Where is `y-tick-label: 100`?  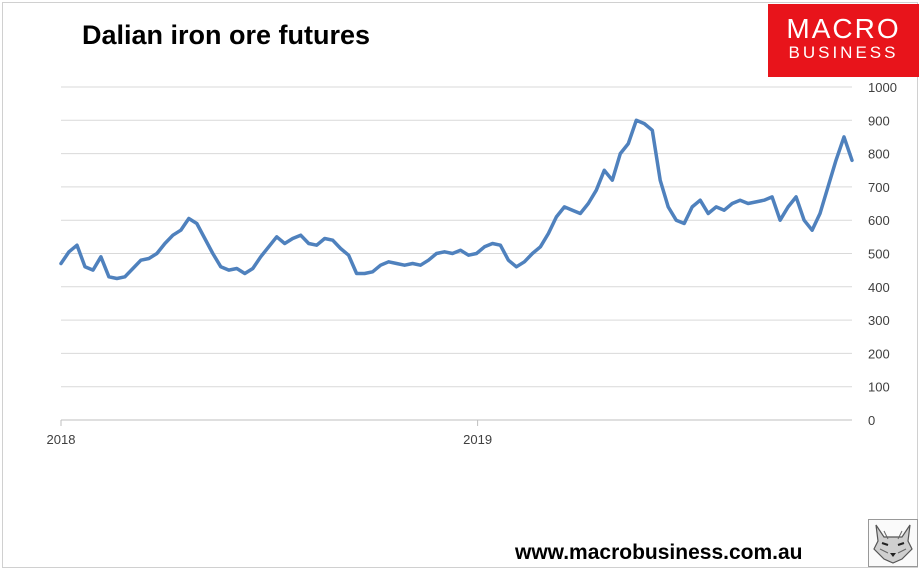 y-tick-label: 100 is located at coordinates (879, 387).